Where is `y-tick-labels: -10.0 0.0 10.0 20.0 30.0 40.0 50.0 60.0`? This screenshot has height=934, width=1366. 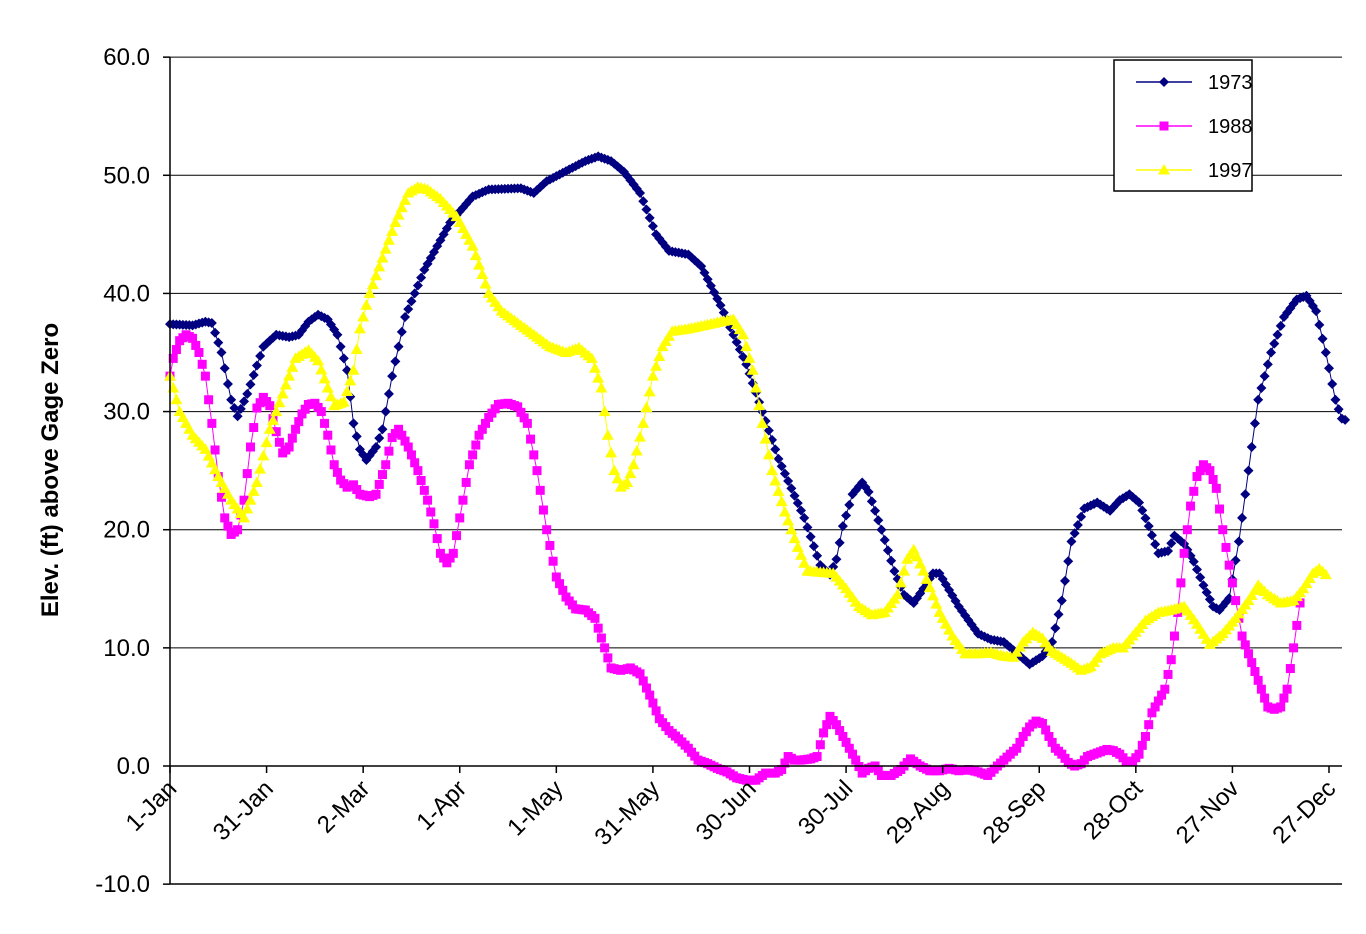 y-tick-labels: -10.0 0.0 10.0 20.0 30.0 40.0 50.0 60.0 is located at coordinates (122, 471).